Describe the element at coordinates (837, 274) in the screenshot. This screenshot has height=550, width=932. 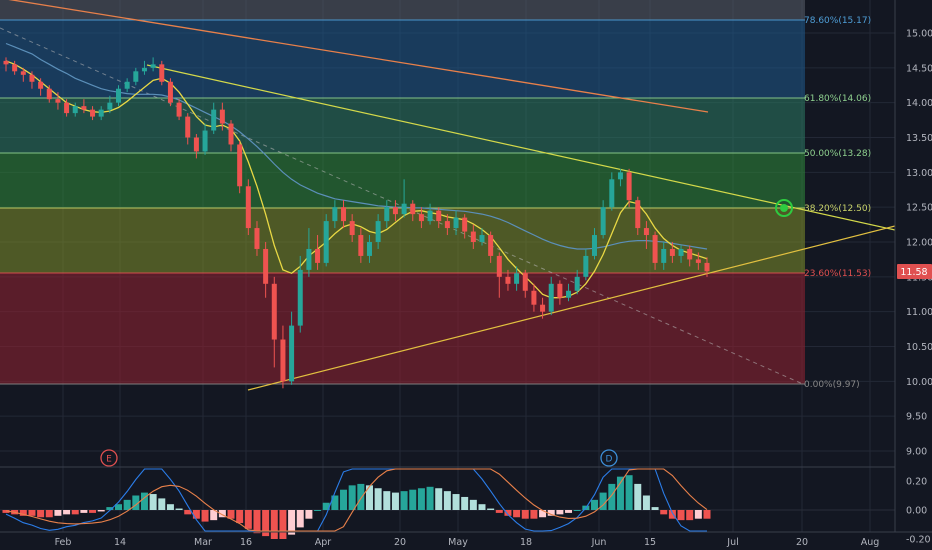
I see `fib-level-label: 23.60%(11.53)` at that location.